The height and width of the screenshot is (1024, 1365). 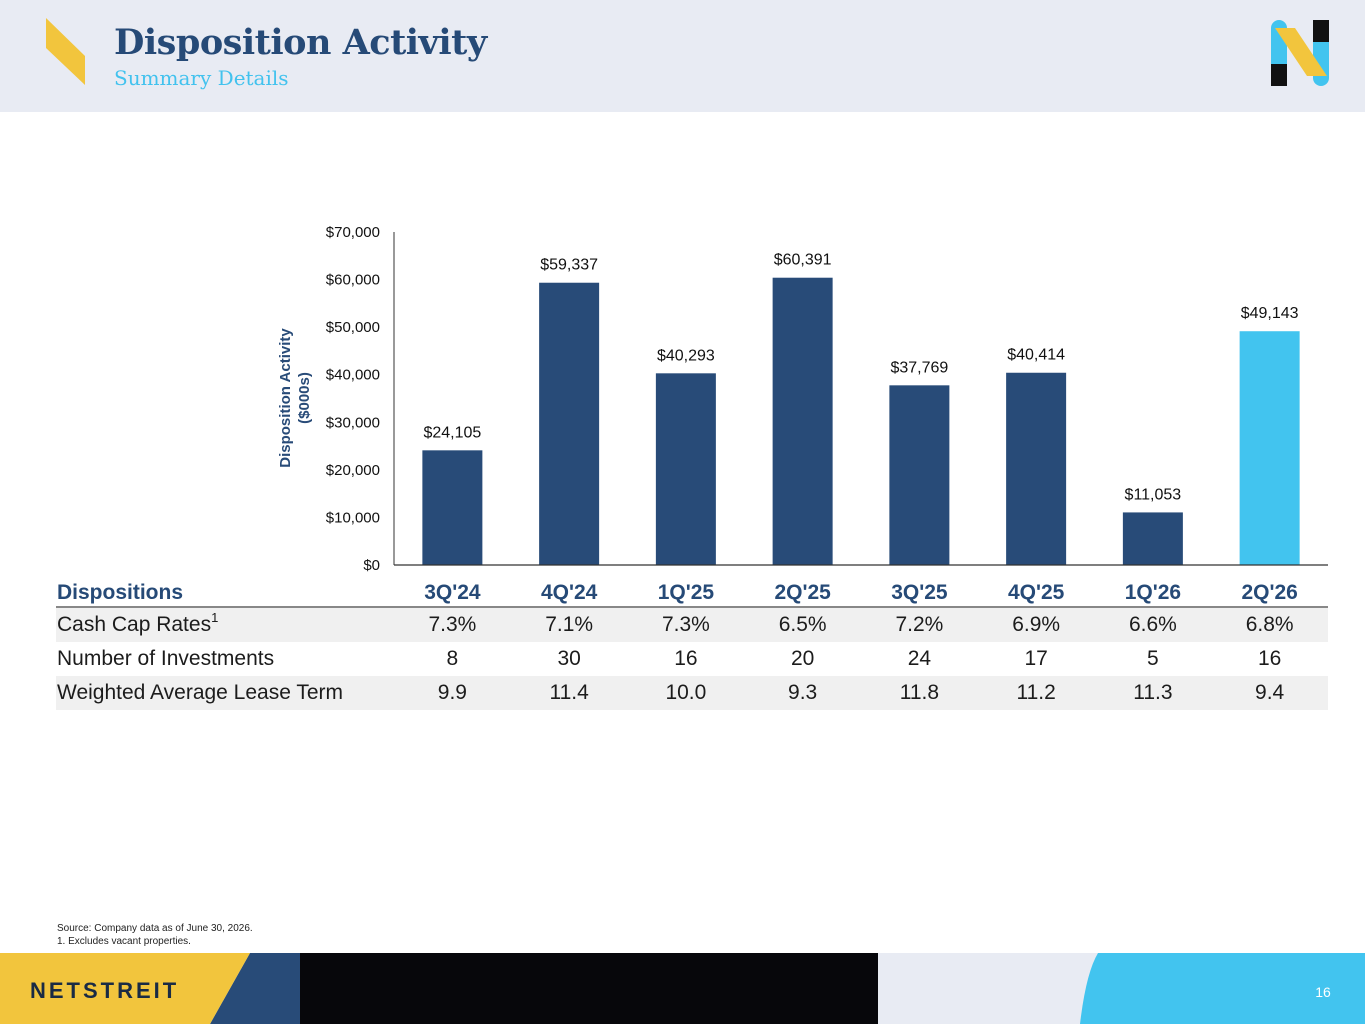 I want to click on table-column-header: 1Q'26, so click(x=1153, y=592).